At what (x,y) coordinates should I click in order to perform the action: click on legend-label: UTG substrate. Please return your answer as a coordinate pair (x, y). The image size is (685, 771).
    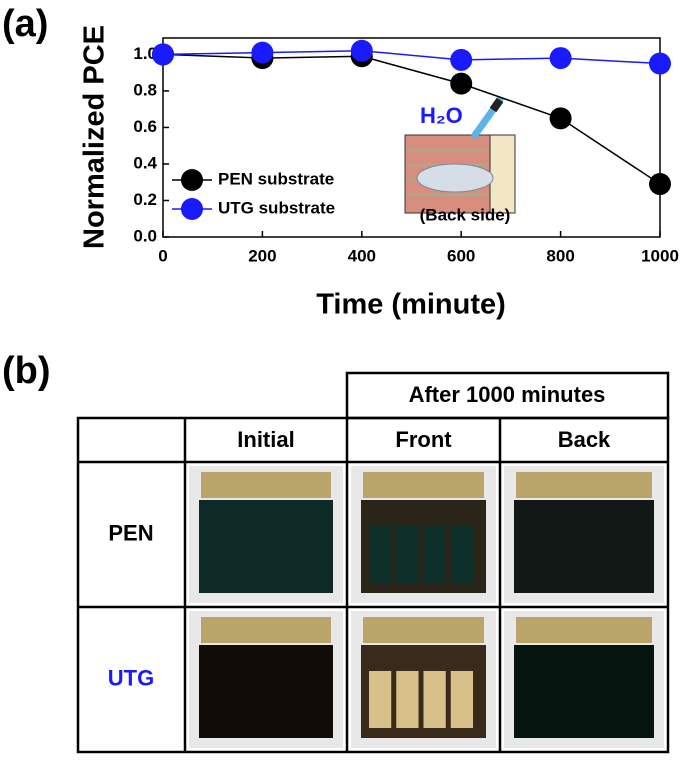
    Looking at the image, I should click on (276, 207).